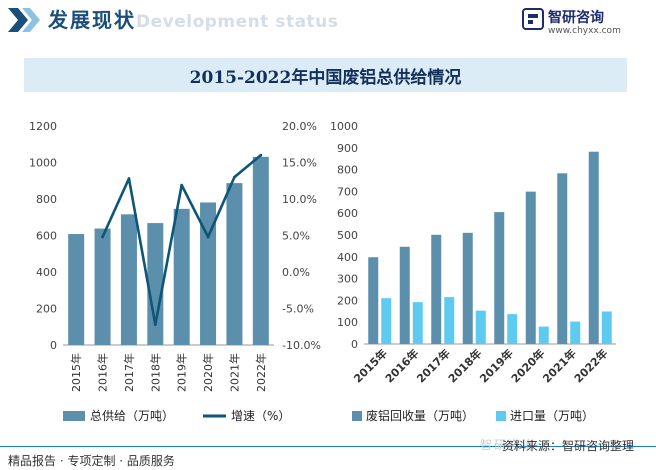 The width and height of the screenshot is (656, 470). I want to click on left-x-tick-label: 2019年, so click(182, 372).